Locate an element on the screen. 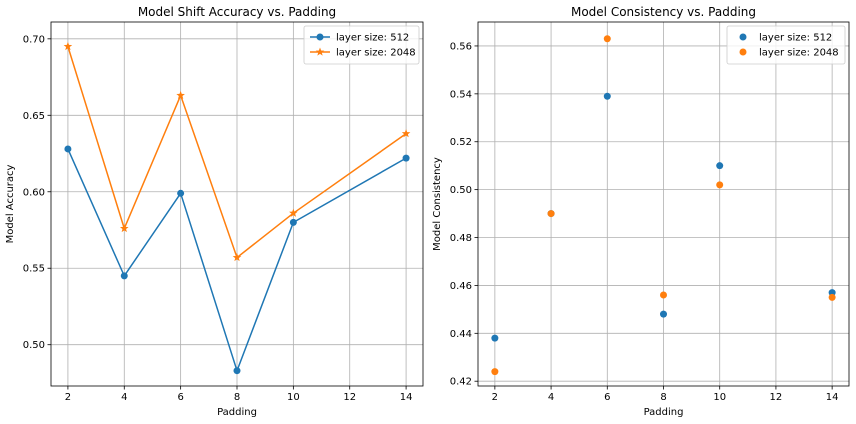 This screenshot has height=424, width=856. y-tick-label: 0.52 is located at coordinates (461, 142).